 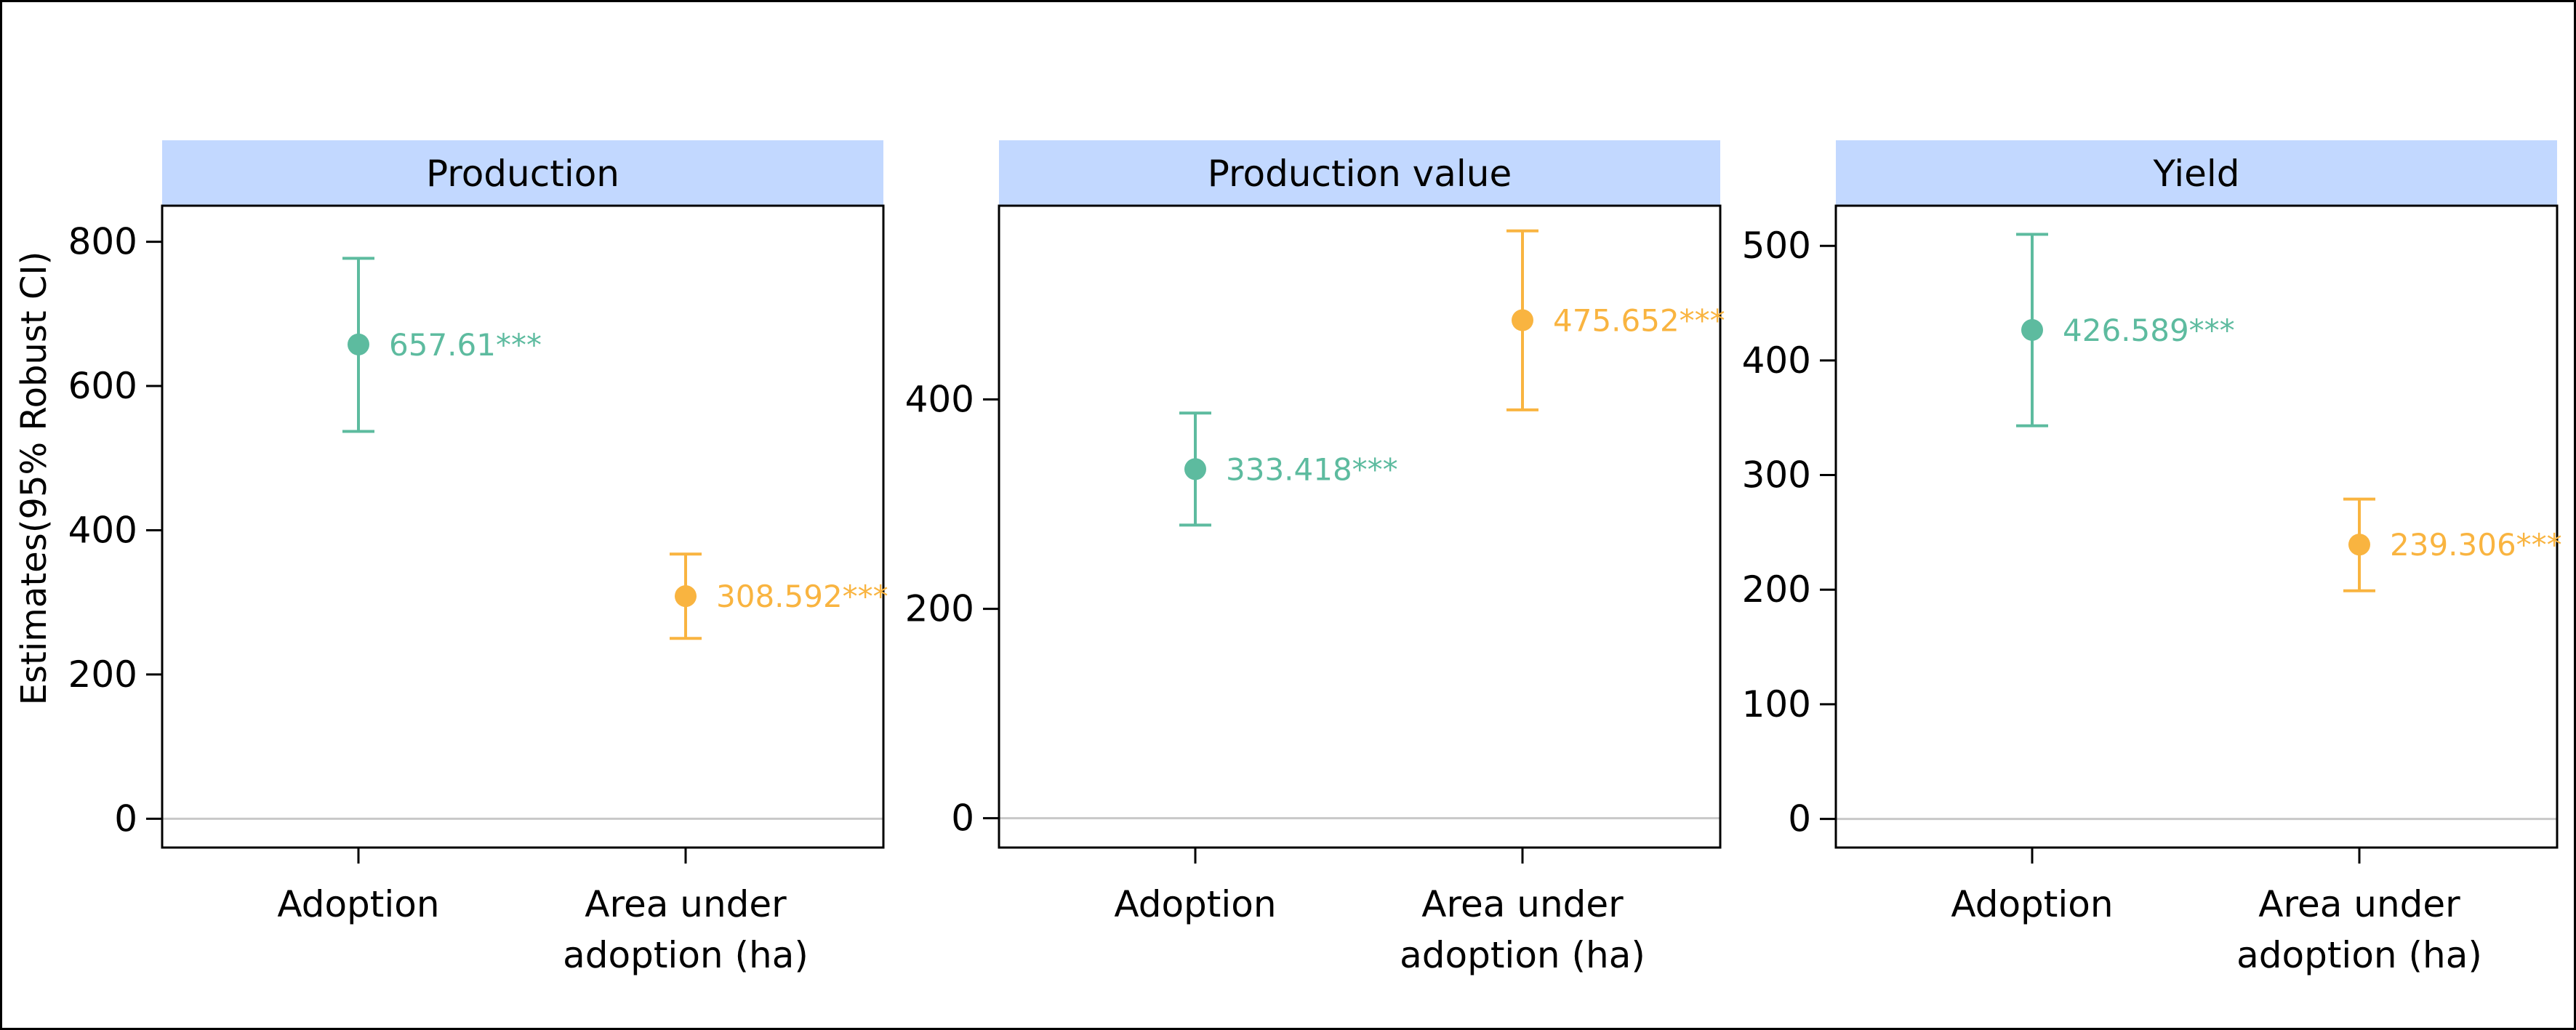 I want to click on y-tick-label: 600, so click(x=102, y=386).